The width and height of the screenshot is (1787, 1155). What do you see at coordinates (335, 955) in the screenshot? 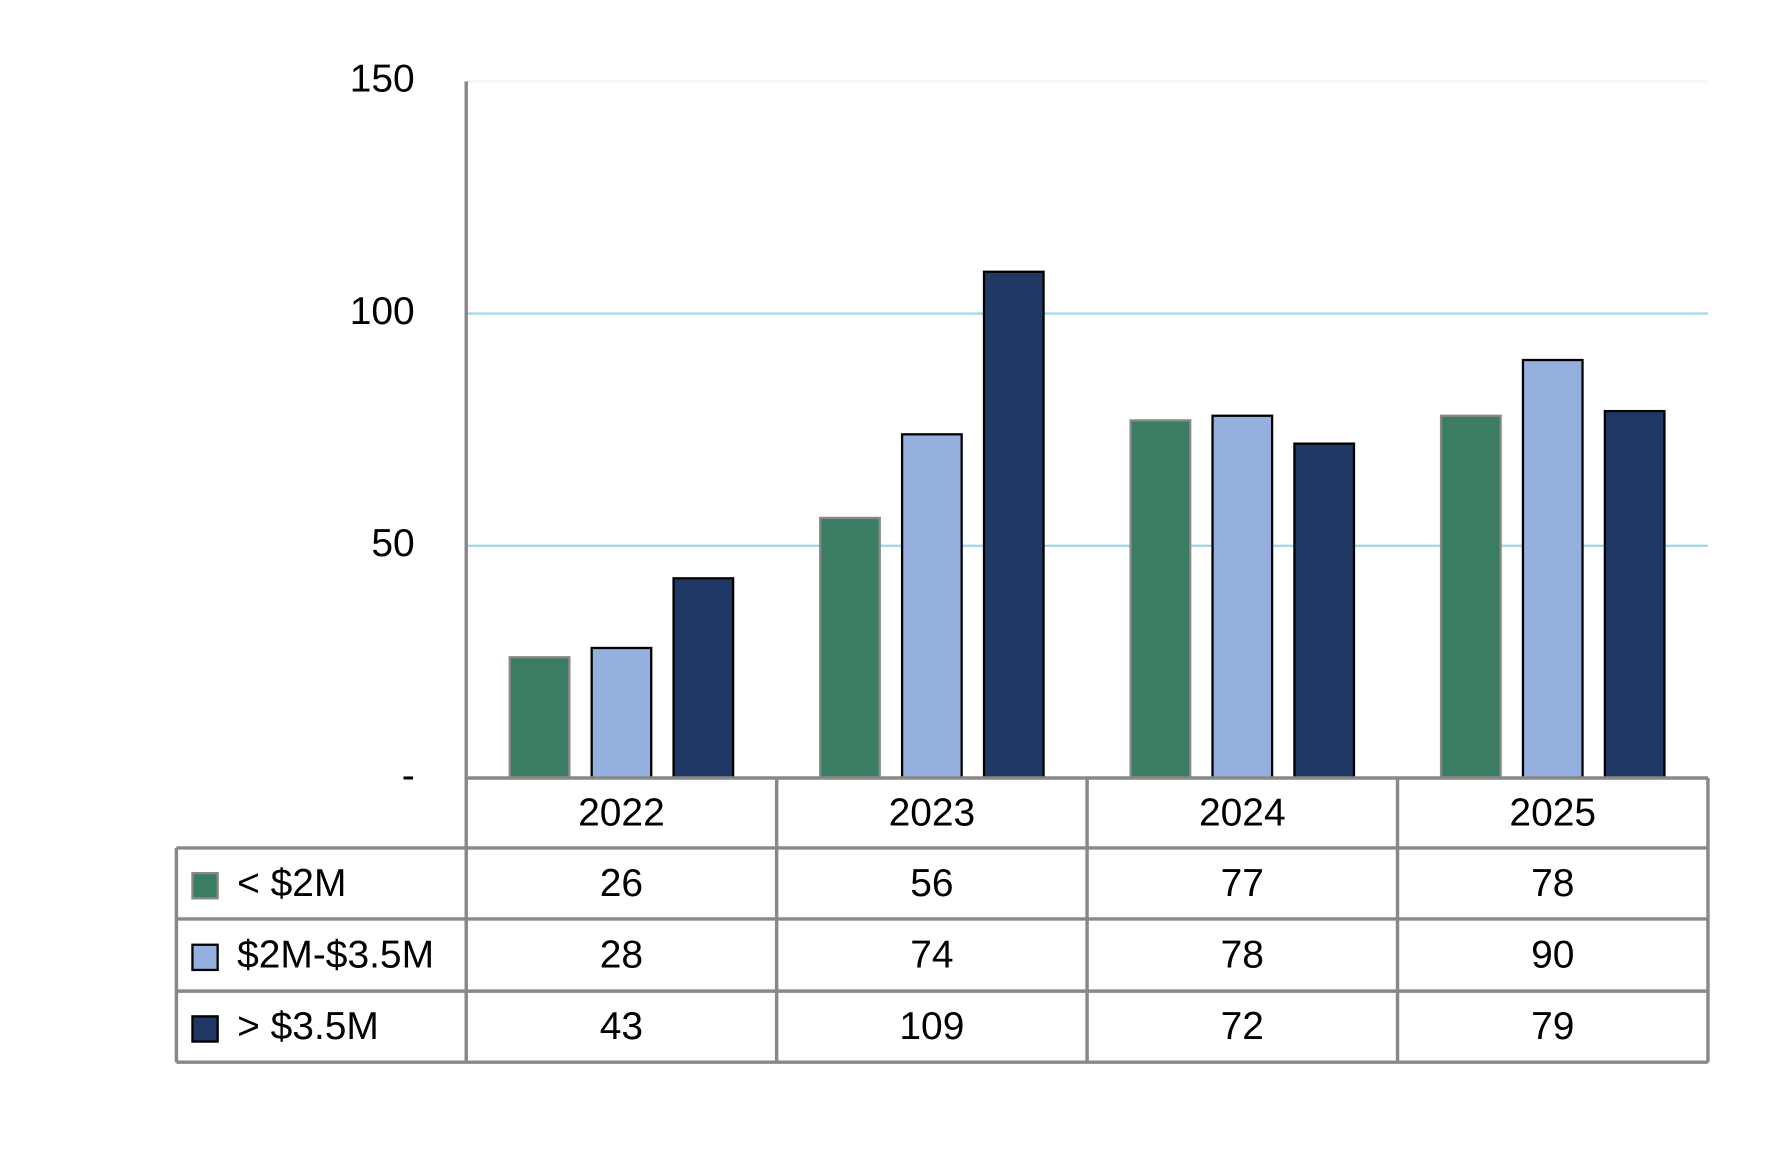
I see `legend-label: $2M-$3.5M` at bounding box center [335, 955].